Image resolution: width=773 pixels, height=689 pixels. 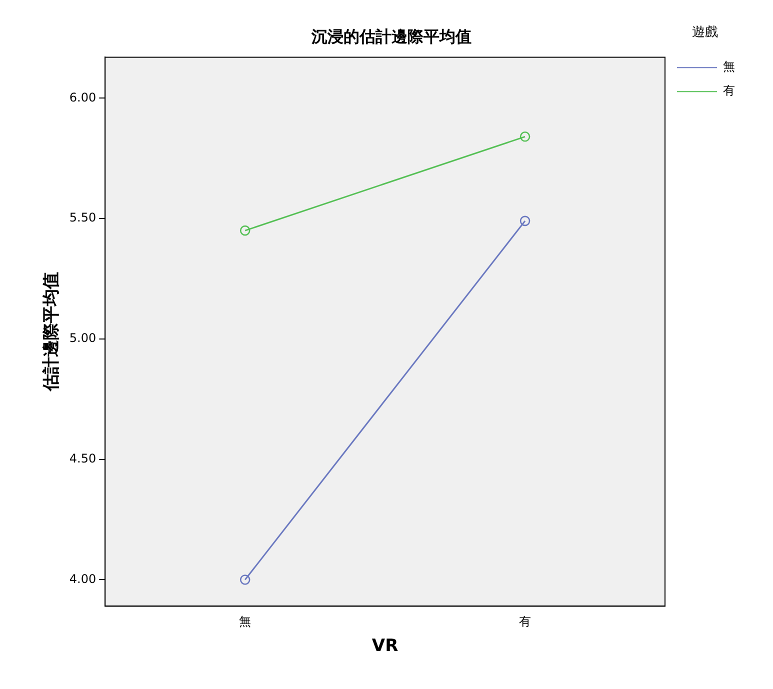 What do you see at coordinates (385, 646) in the screenshot?
I see `x-axis-title: VR` at bounding box center [385, 646].